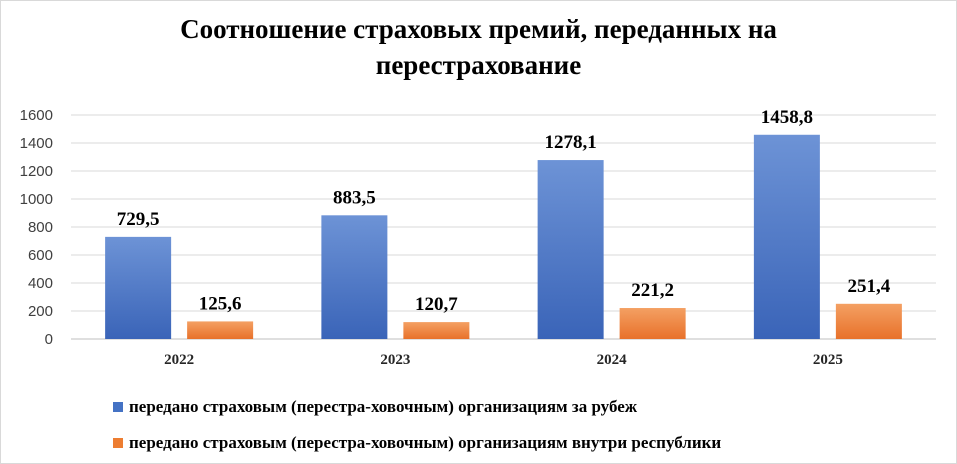 This screenshot has height=464, width=957. Describe the element at coordinates (354, 277) in the screenshot. I see `bar-abroad-2023` at that location.